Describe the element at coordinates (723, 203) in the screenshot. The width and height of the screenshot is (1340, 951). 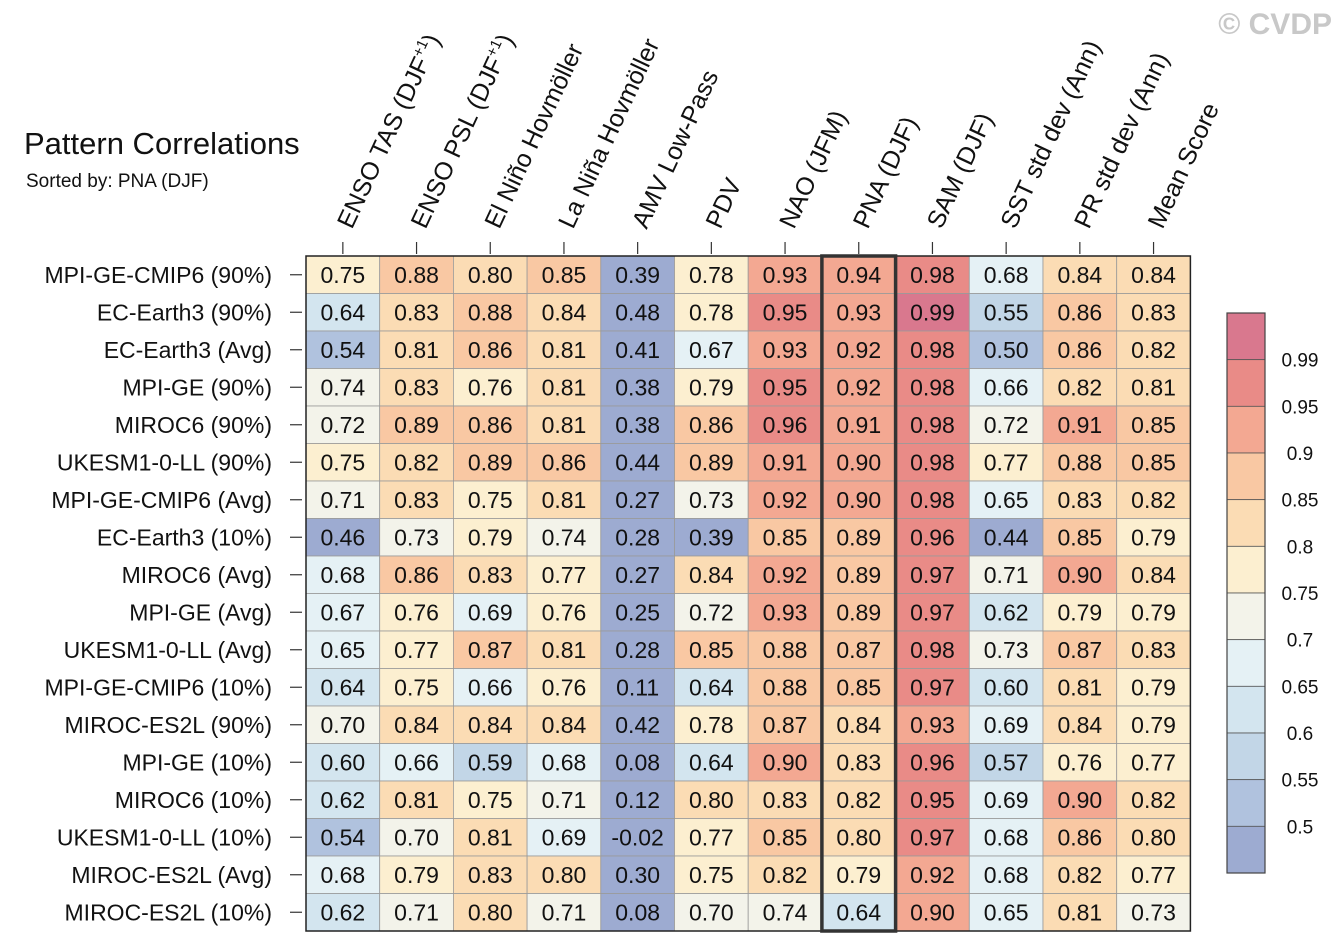
I see `column-label-pdv: PDV` at that location.